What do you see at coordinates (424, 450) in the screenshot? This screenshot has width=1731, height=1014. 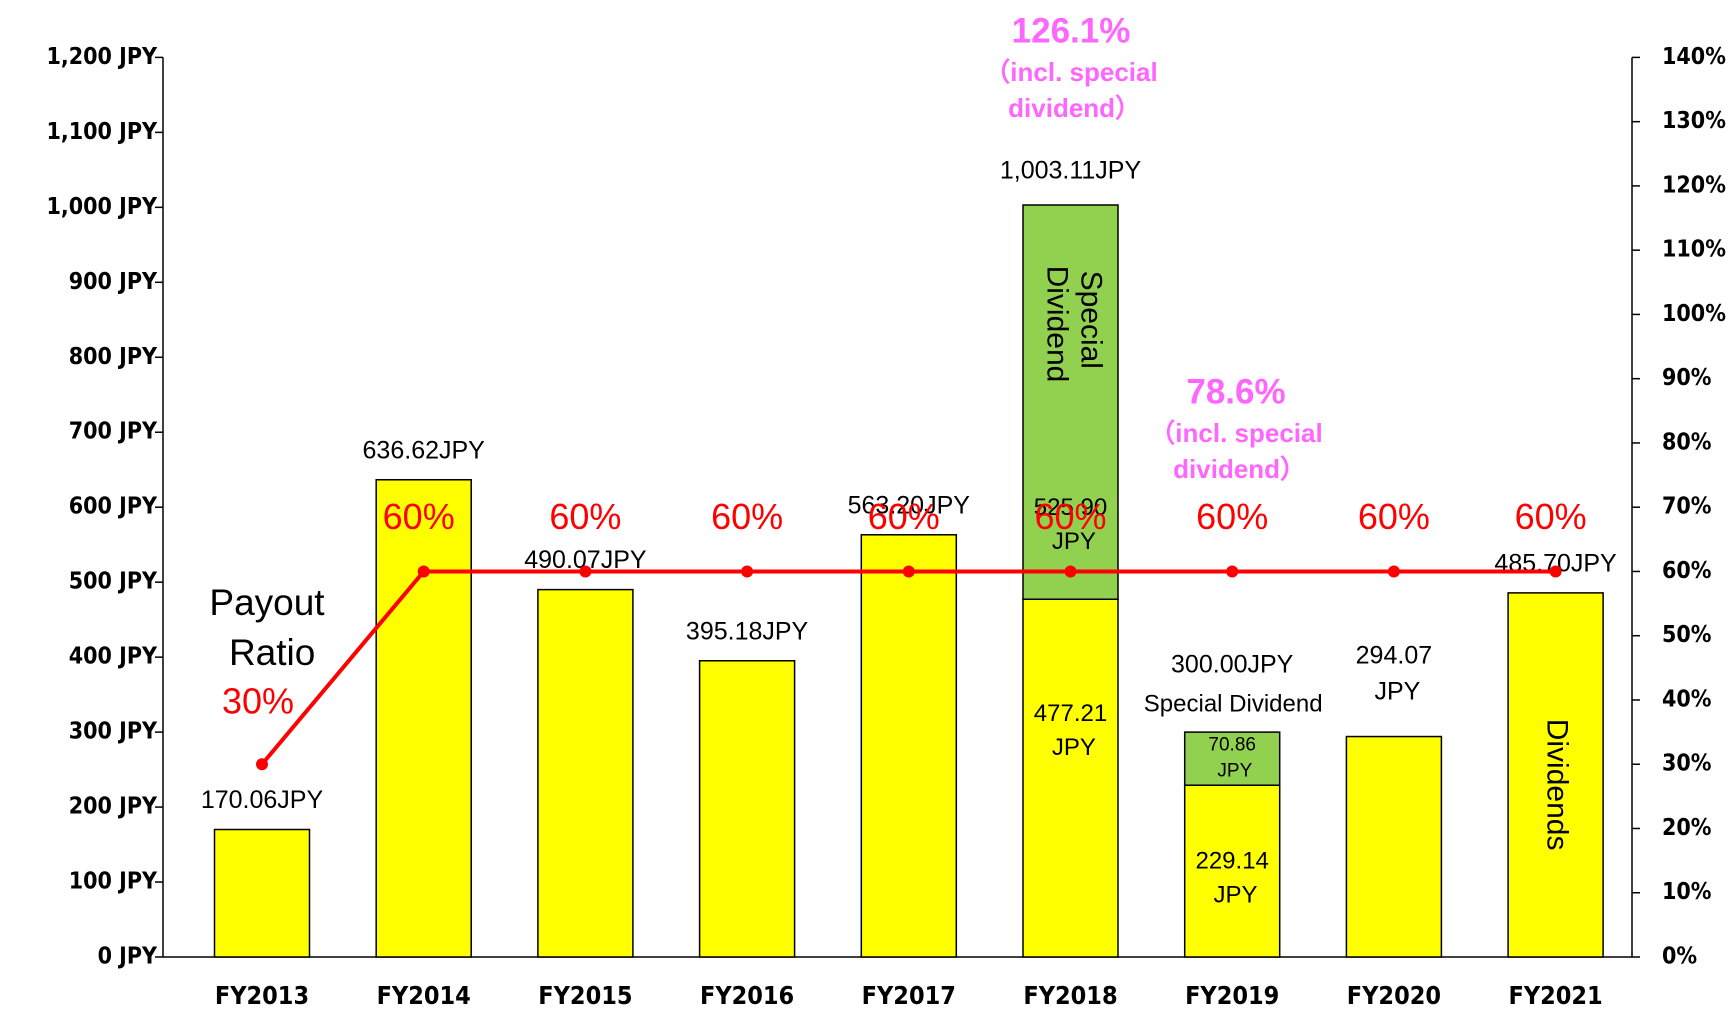 I see `value-label: 636.62JPY` at bounding box center [424, 450].